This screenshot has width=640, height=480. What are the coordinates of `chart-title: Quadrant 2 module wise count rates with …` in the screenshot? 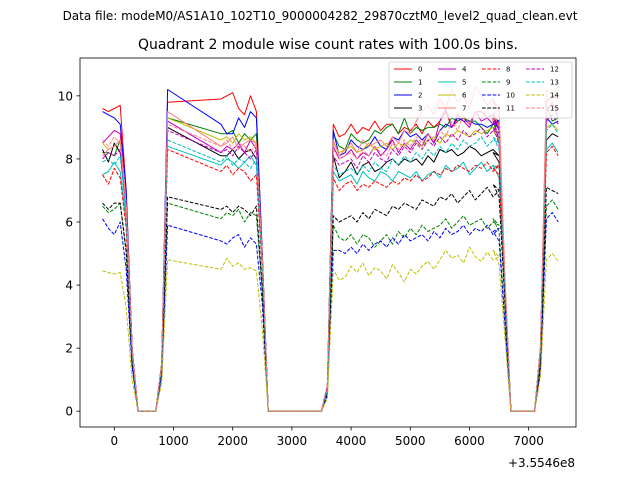 It's located at (328, 45).